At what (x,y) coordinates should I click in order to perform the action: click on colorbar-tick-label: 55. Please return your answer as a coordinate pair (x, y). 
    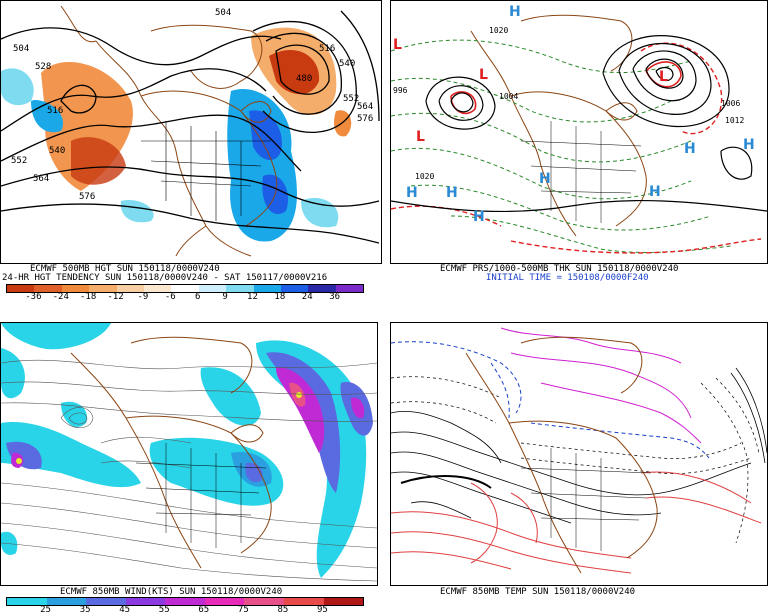
    Looking at the image, I should click on (164, 610).